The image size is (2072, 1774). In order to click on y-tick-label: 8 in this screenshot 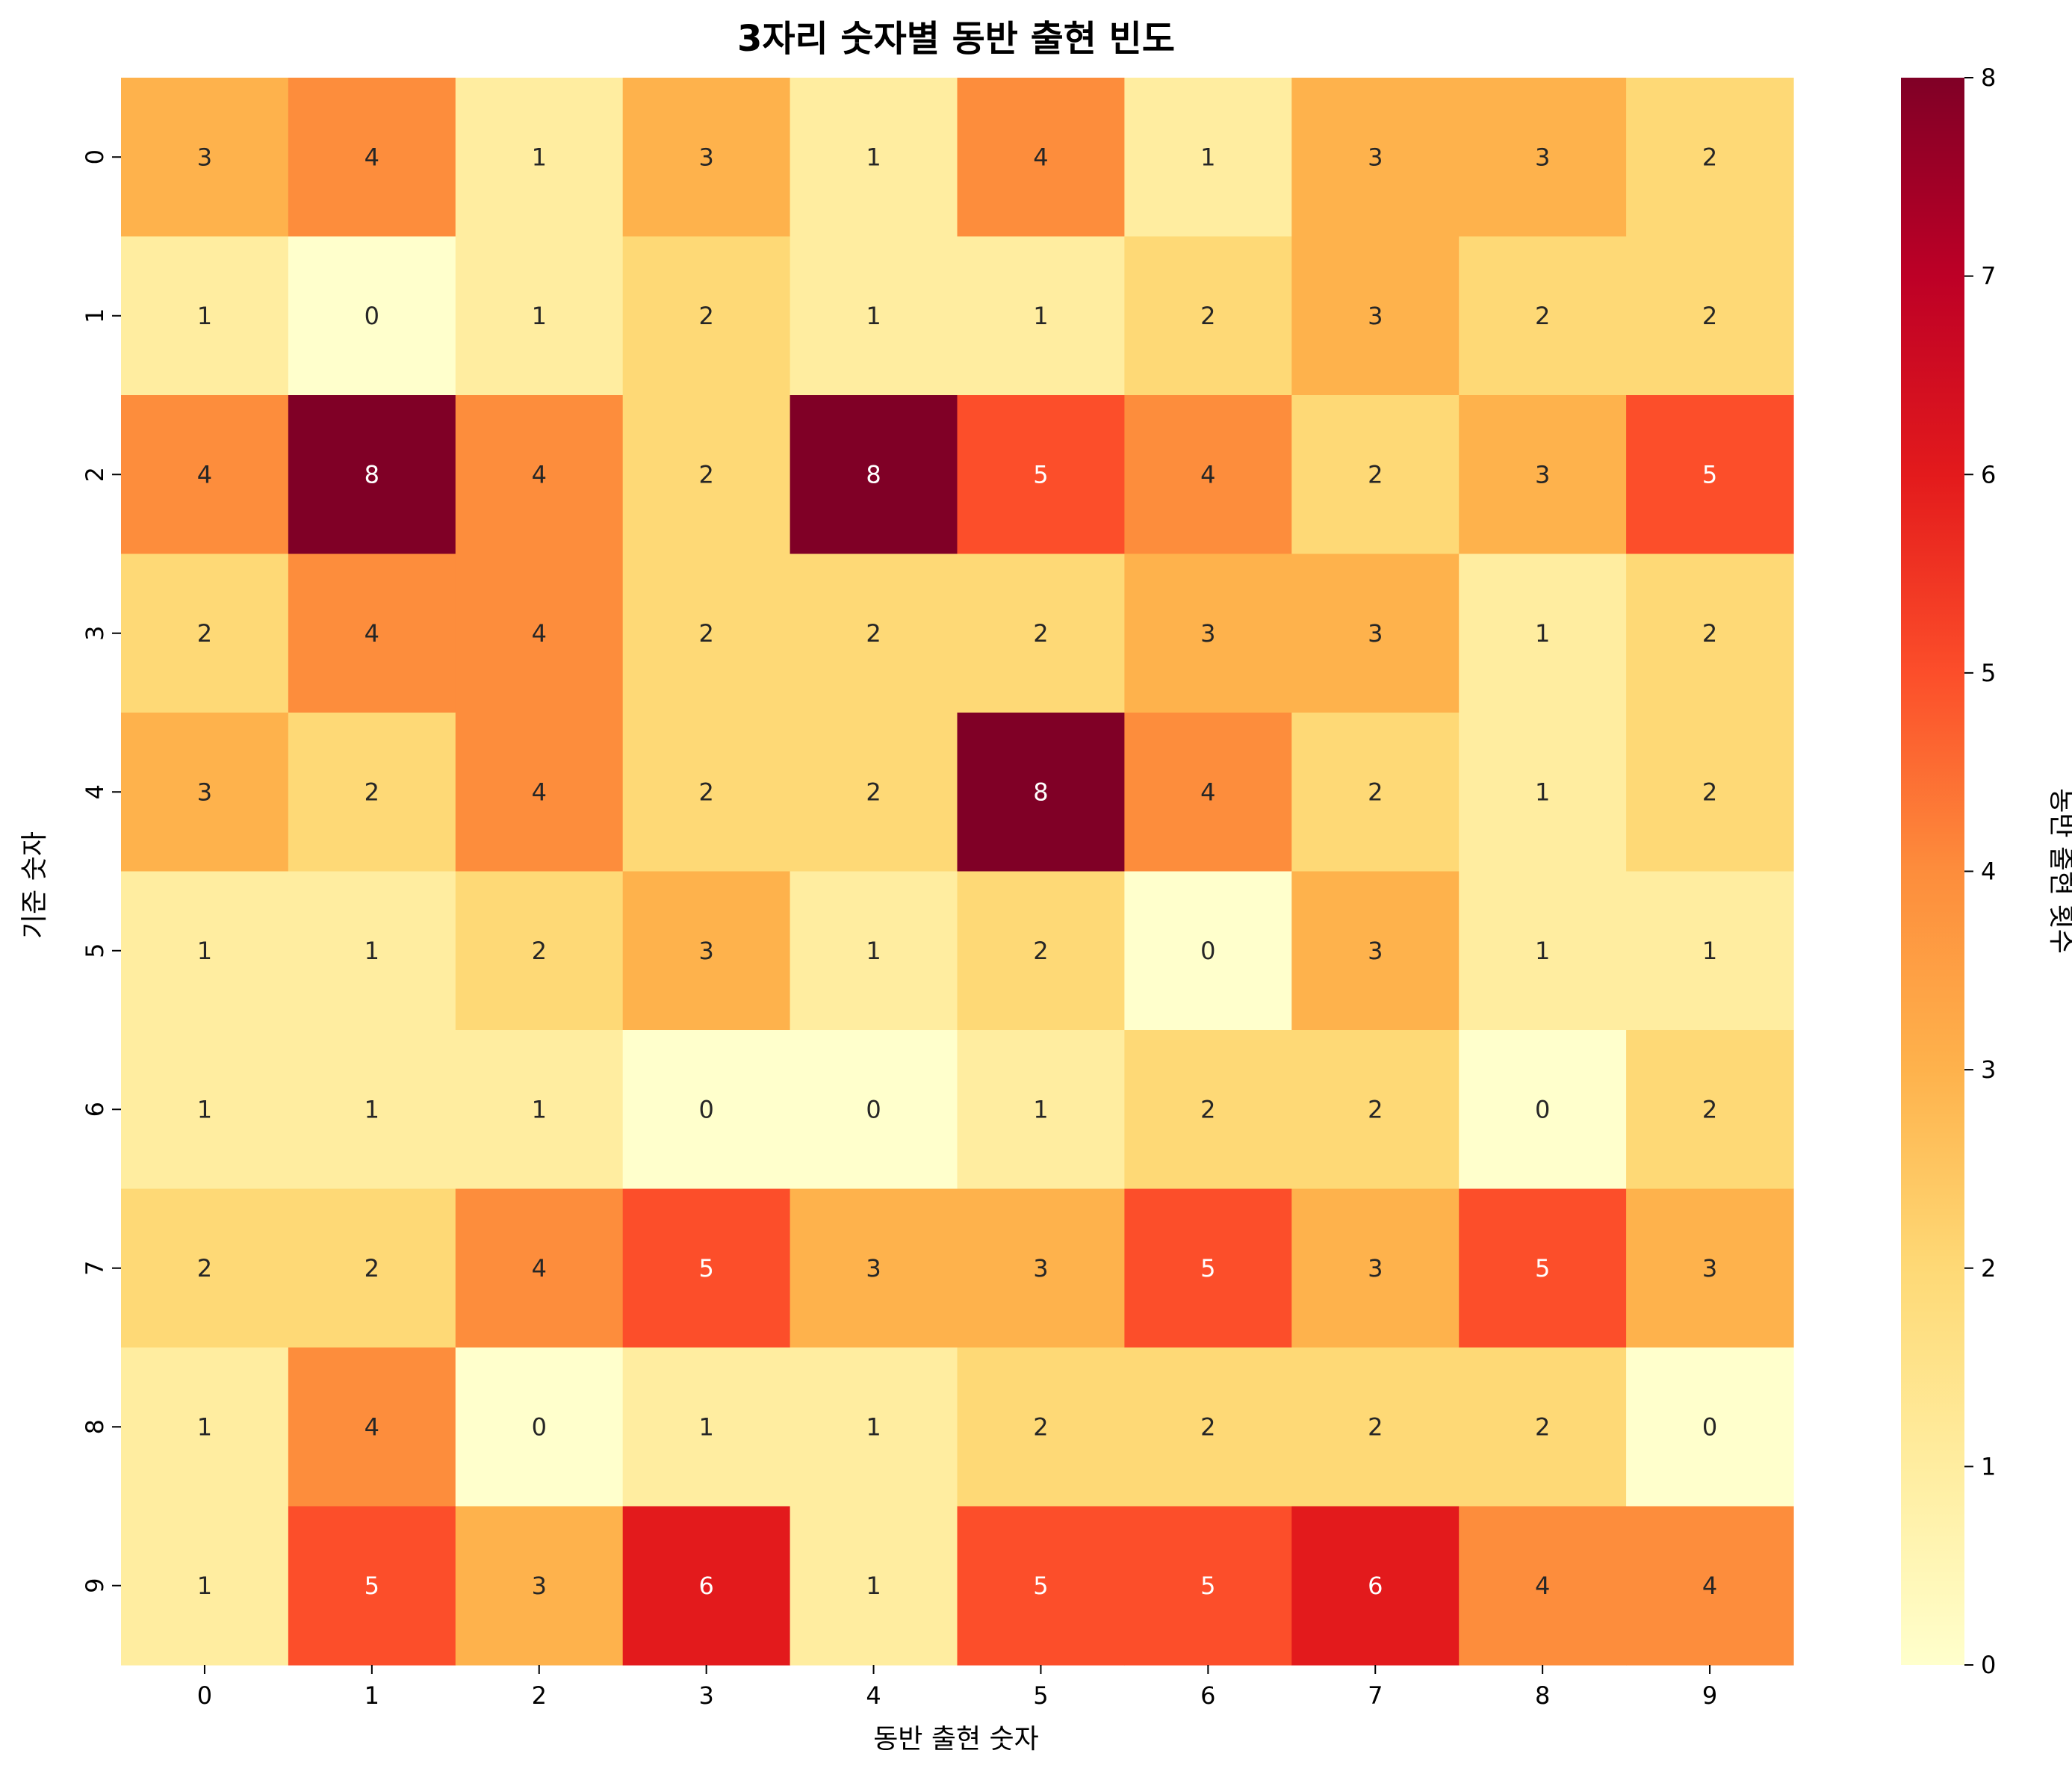, I will do `click(95, 1426)`.